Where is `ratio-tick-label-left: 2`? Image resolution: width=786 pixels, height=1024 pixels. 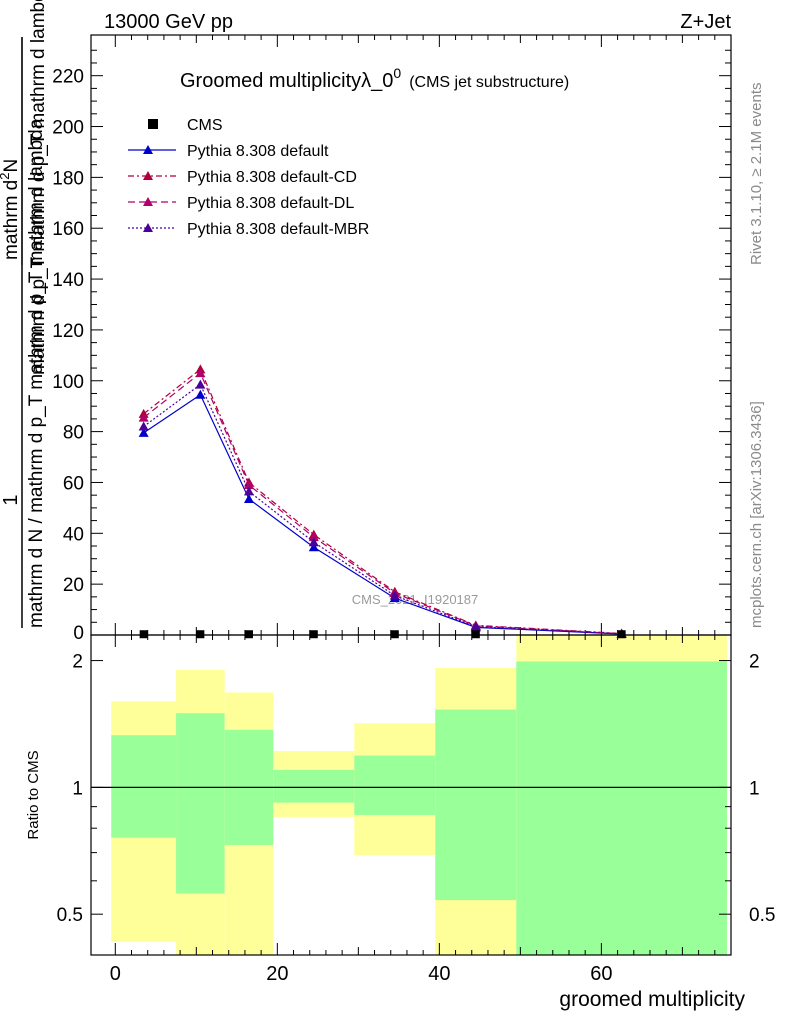
ratio-tick-label-left: 2 is located at coordinates (77, 662).